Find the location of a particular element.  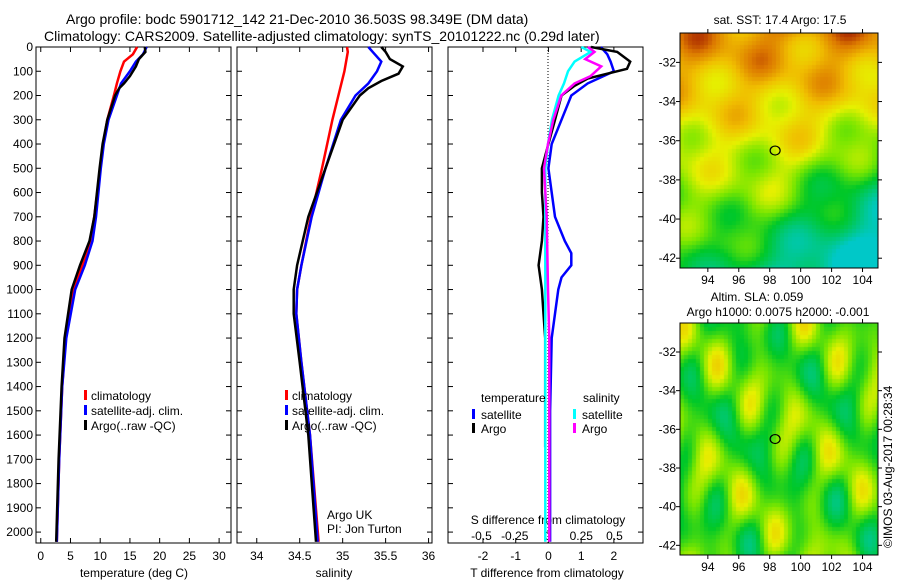

x-tick-label: -2 is located at coordinates (483, 556).